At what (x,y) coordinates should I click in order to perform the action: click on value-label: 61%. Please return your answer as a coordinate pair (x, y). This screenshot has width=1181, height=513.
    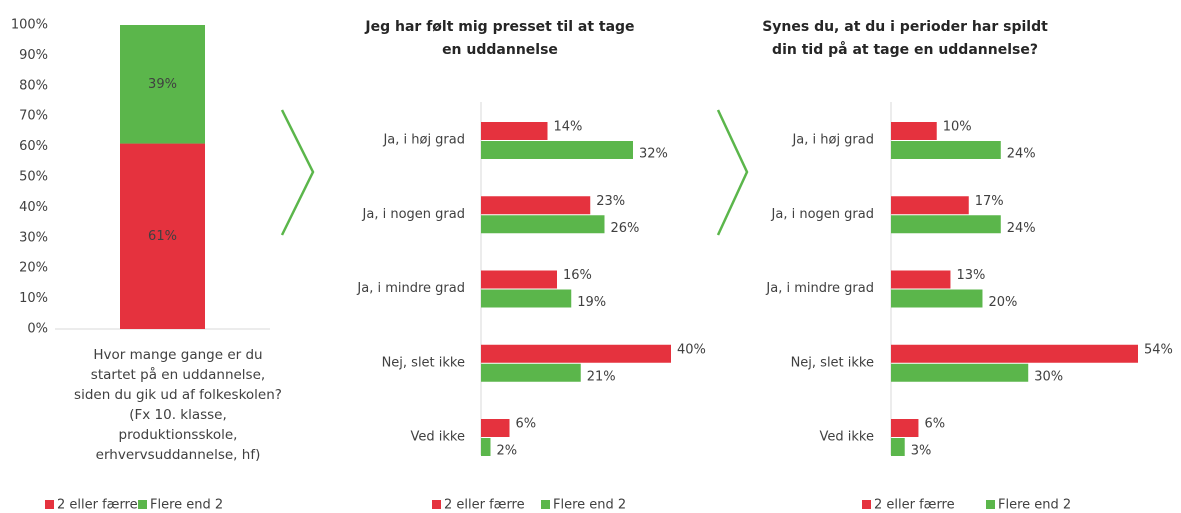
    Looking at the image, I should click on (162, 236).